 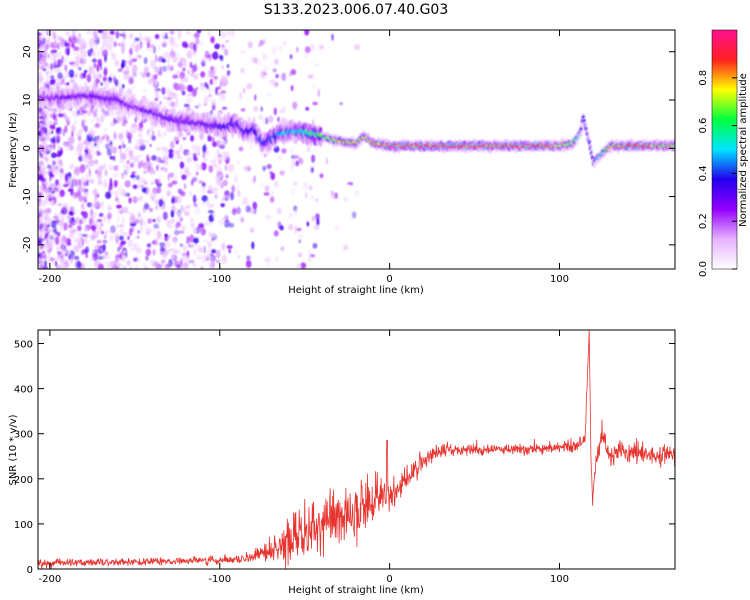 What do you see at coordinates (27, 148) in the screenshot?
I see `y-tick-label: 0` at bounding box center [27, 148].